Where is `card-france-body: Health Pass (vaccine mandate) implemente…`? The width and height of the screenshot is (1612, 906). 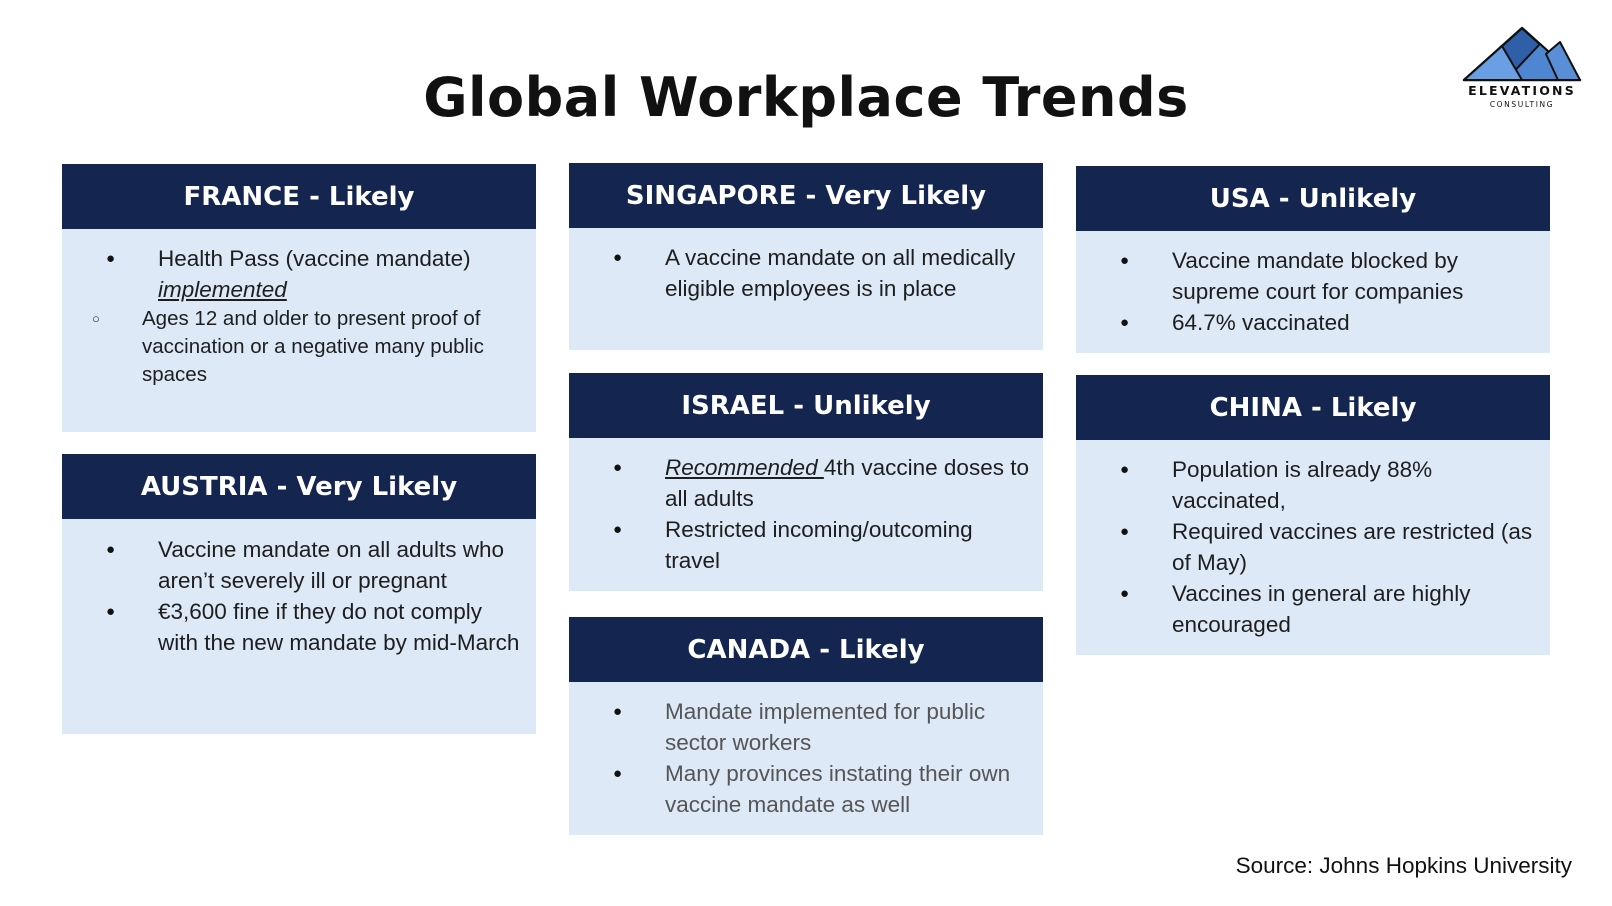
card-france-body: Health Pass (vaccine mandate) implemente… is located at coordinates (299, 316).